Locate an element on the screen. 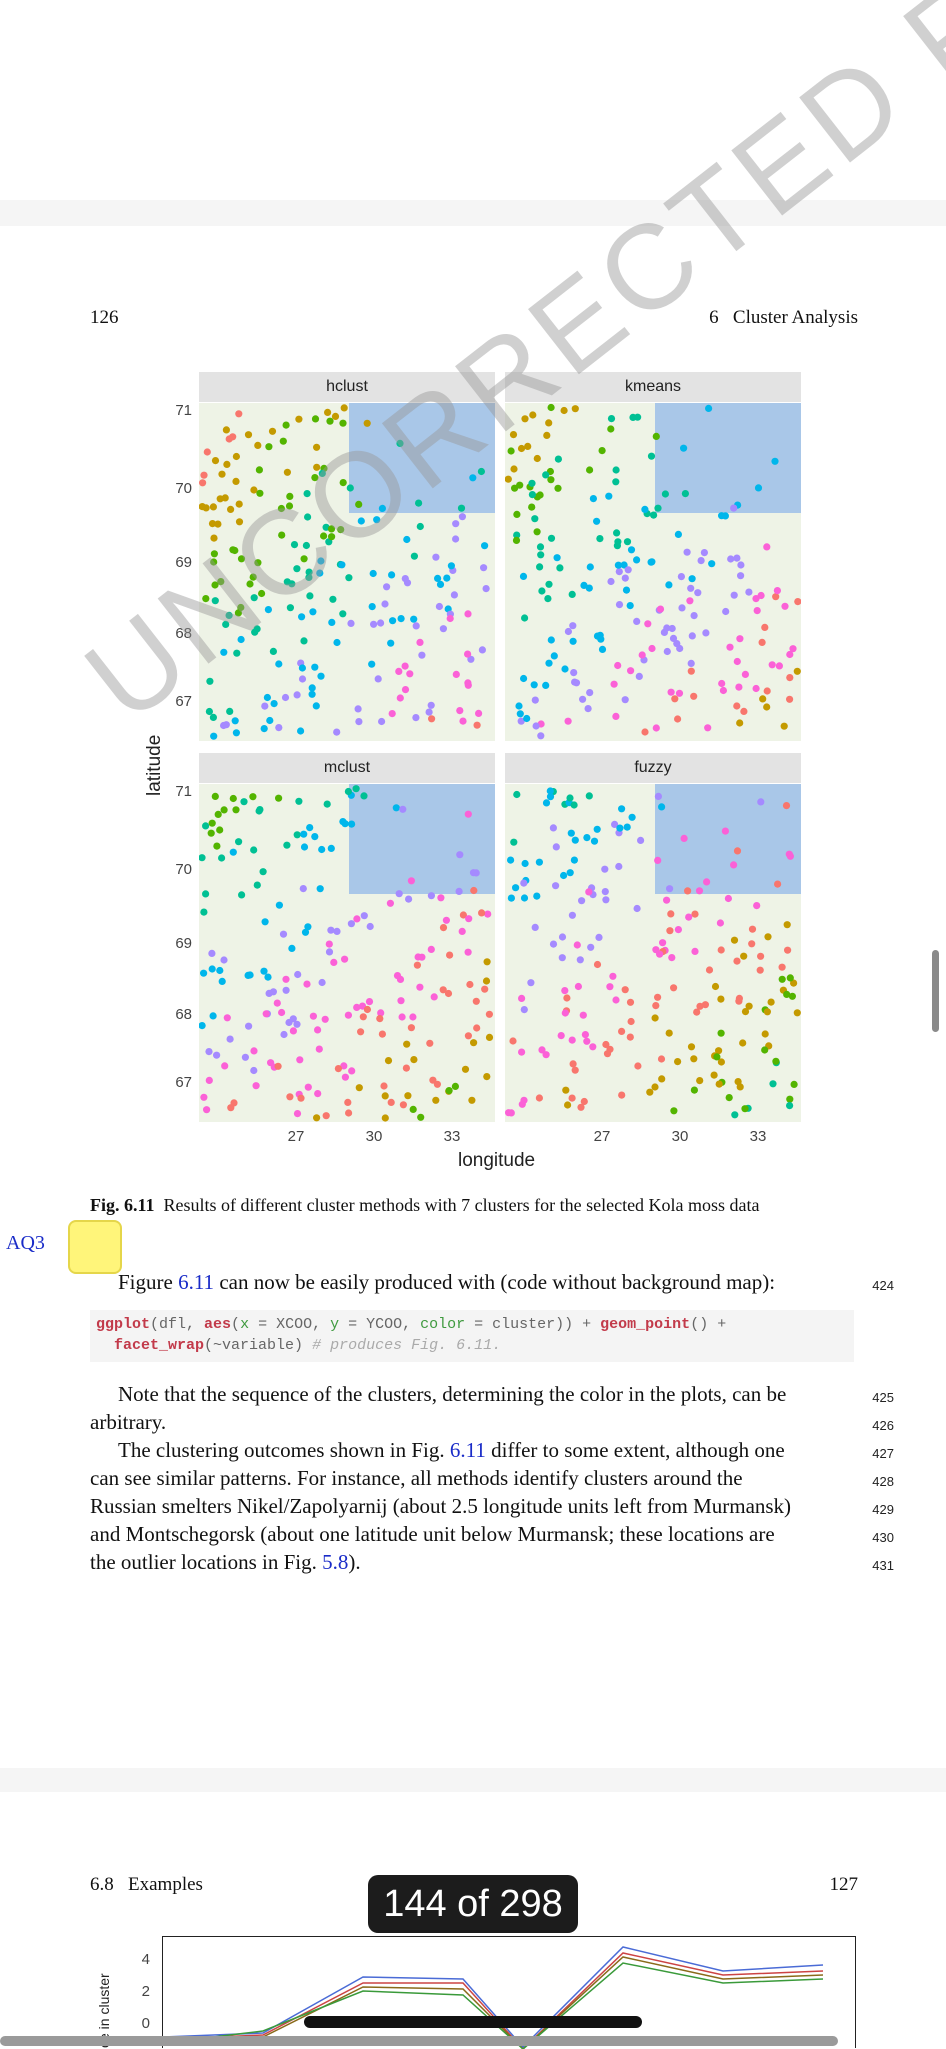  map-panel-fuzzy is located at coordinates (653, 953).